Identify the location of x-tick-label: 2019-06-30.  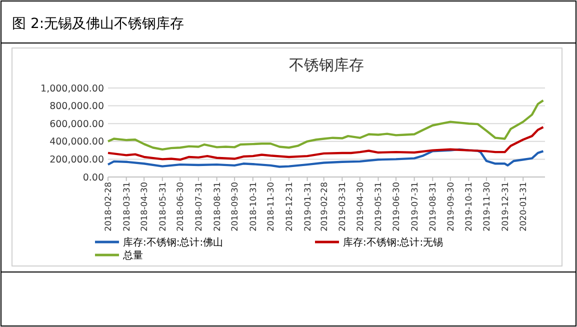
(397, 207).